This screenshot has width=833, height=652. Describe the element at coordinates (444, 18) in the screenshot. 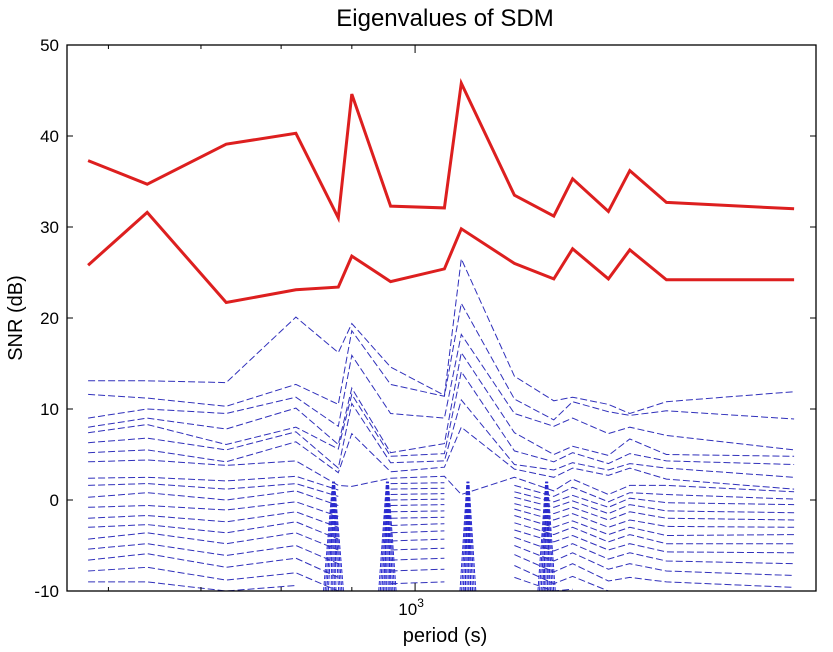

I see `chart-title: Eigenvalues of SDM` at that location.